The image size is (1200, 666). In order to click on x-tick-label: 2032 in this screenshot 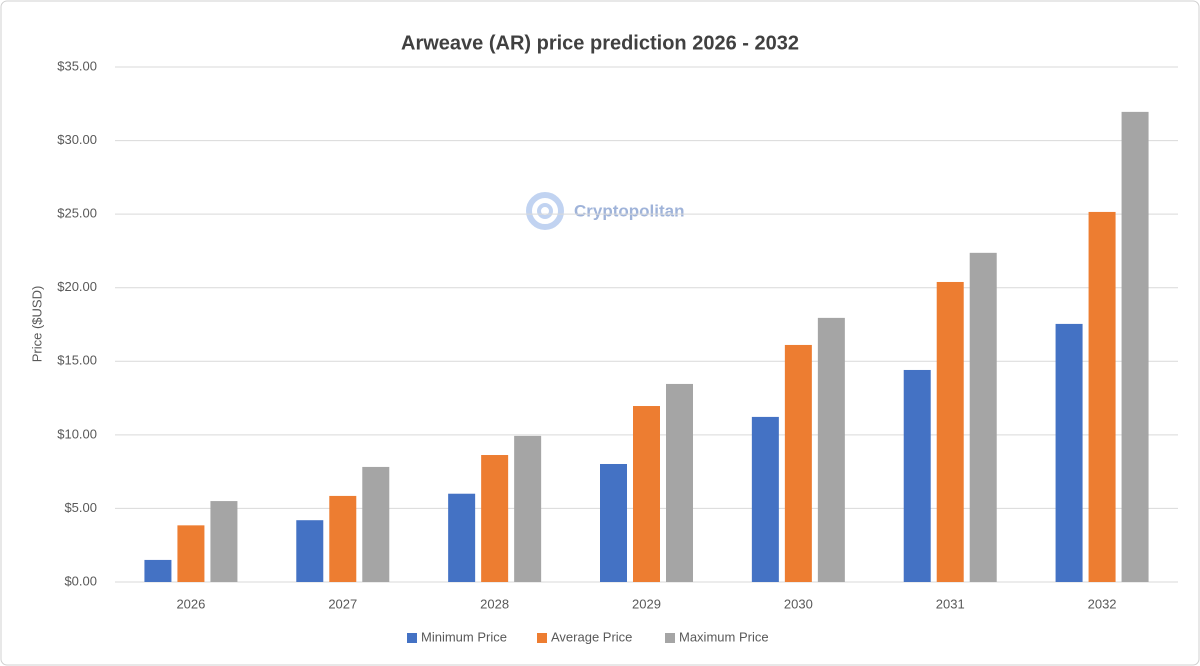, I will do `click(1102, 603)`.